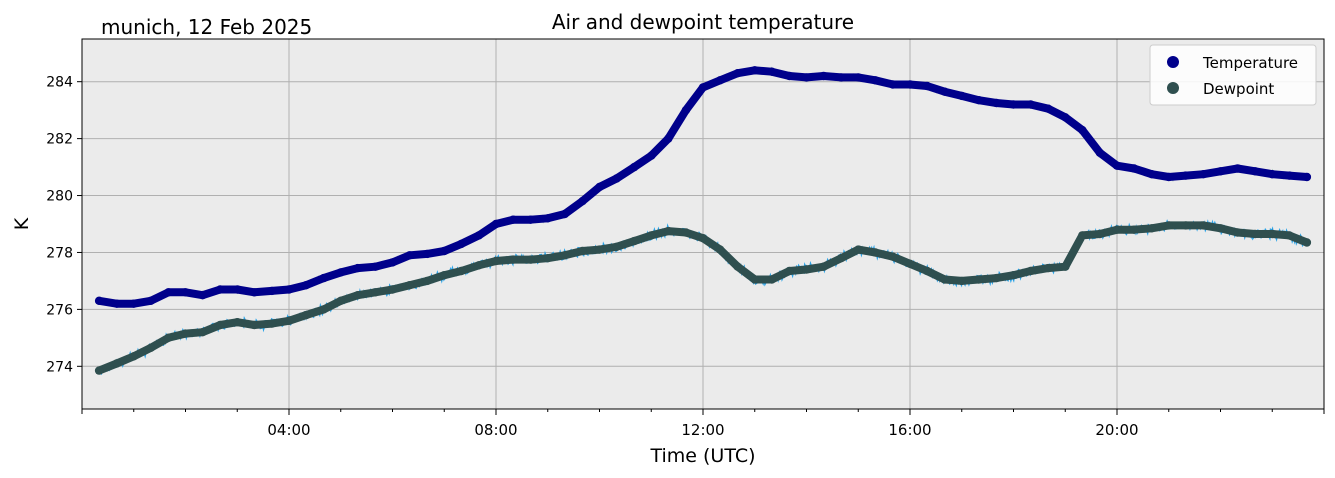  Describe the element at coordinates (59, 253) in the screenshot. I see `y-tick-label: 278` at that location.